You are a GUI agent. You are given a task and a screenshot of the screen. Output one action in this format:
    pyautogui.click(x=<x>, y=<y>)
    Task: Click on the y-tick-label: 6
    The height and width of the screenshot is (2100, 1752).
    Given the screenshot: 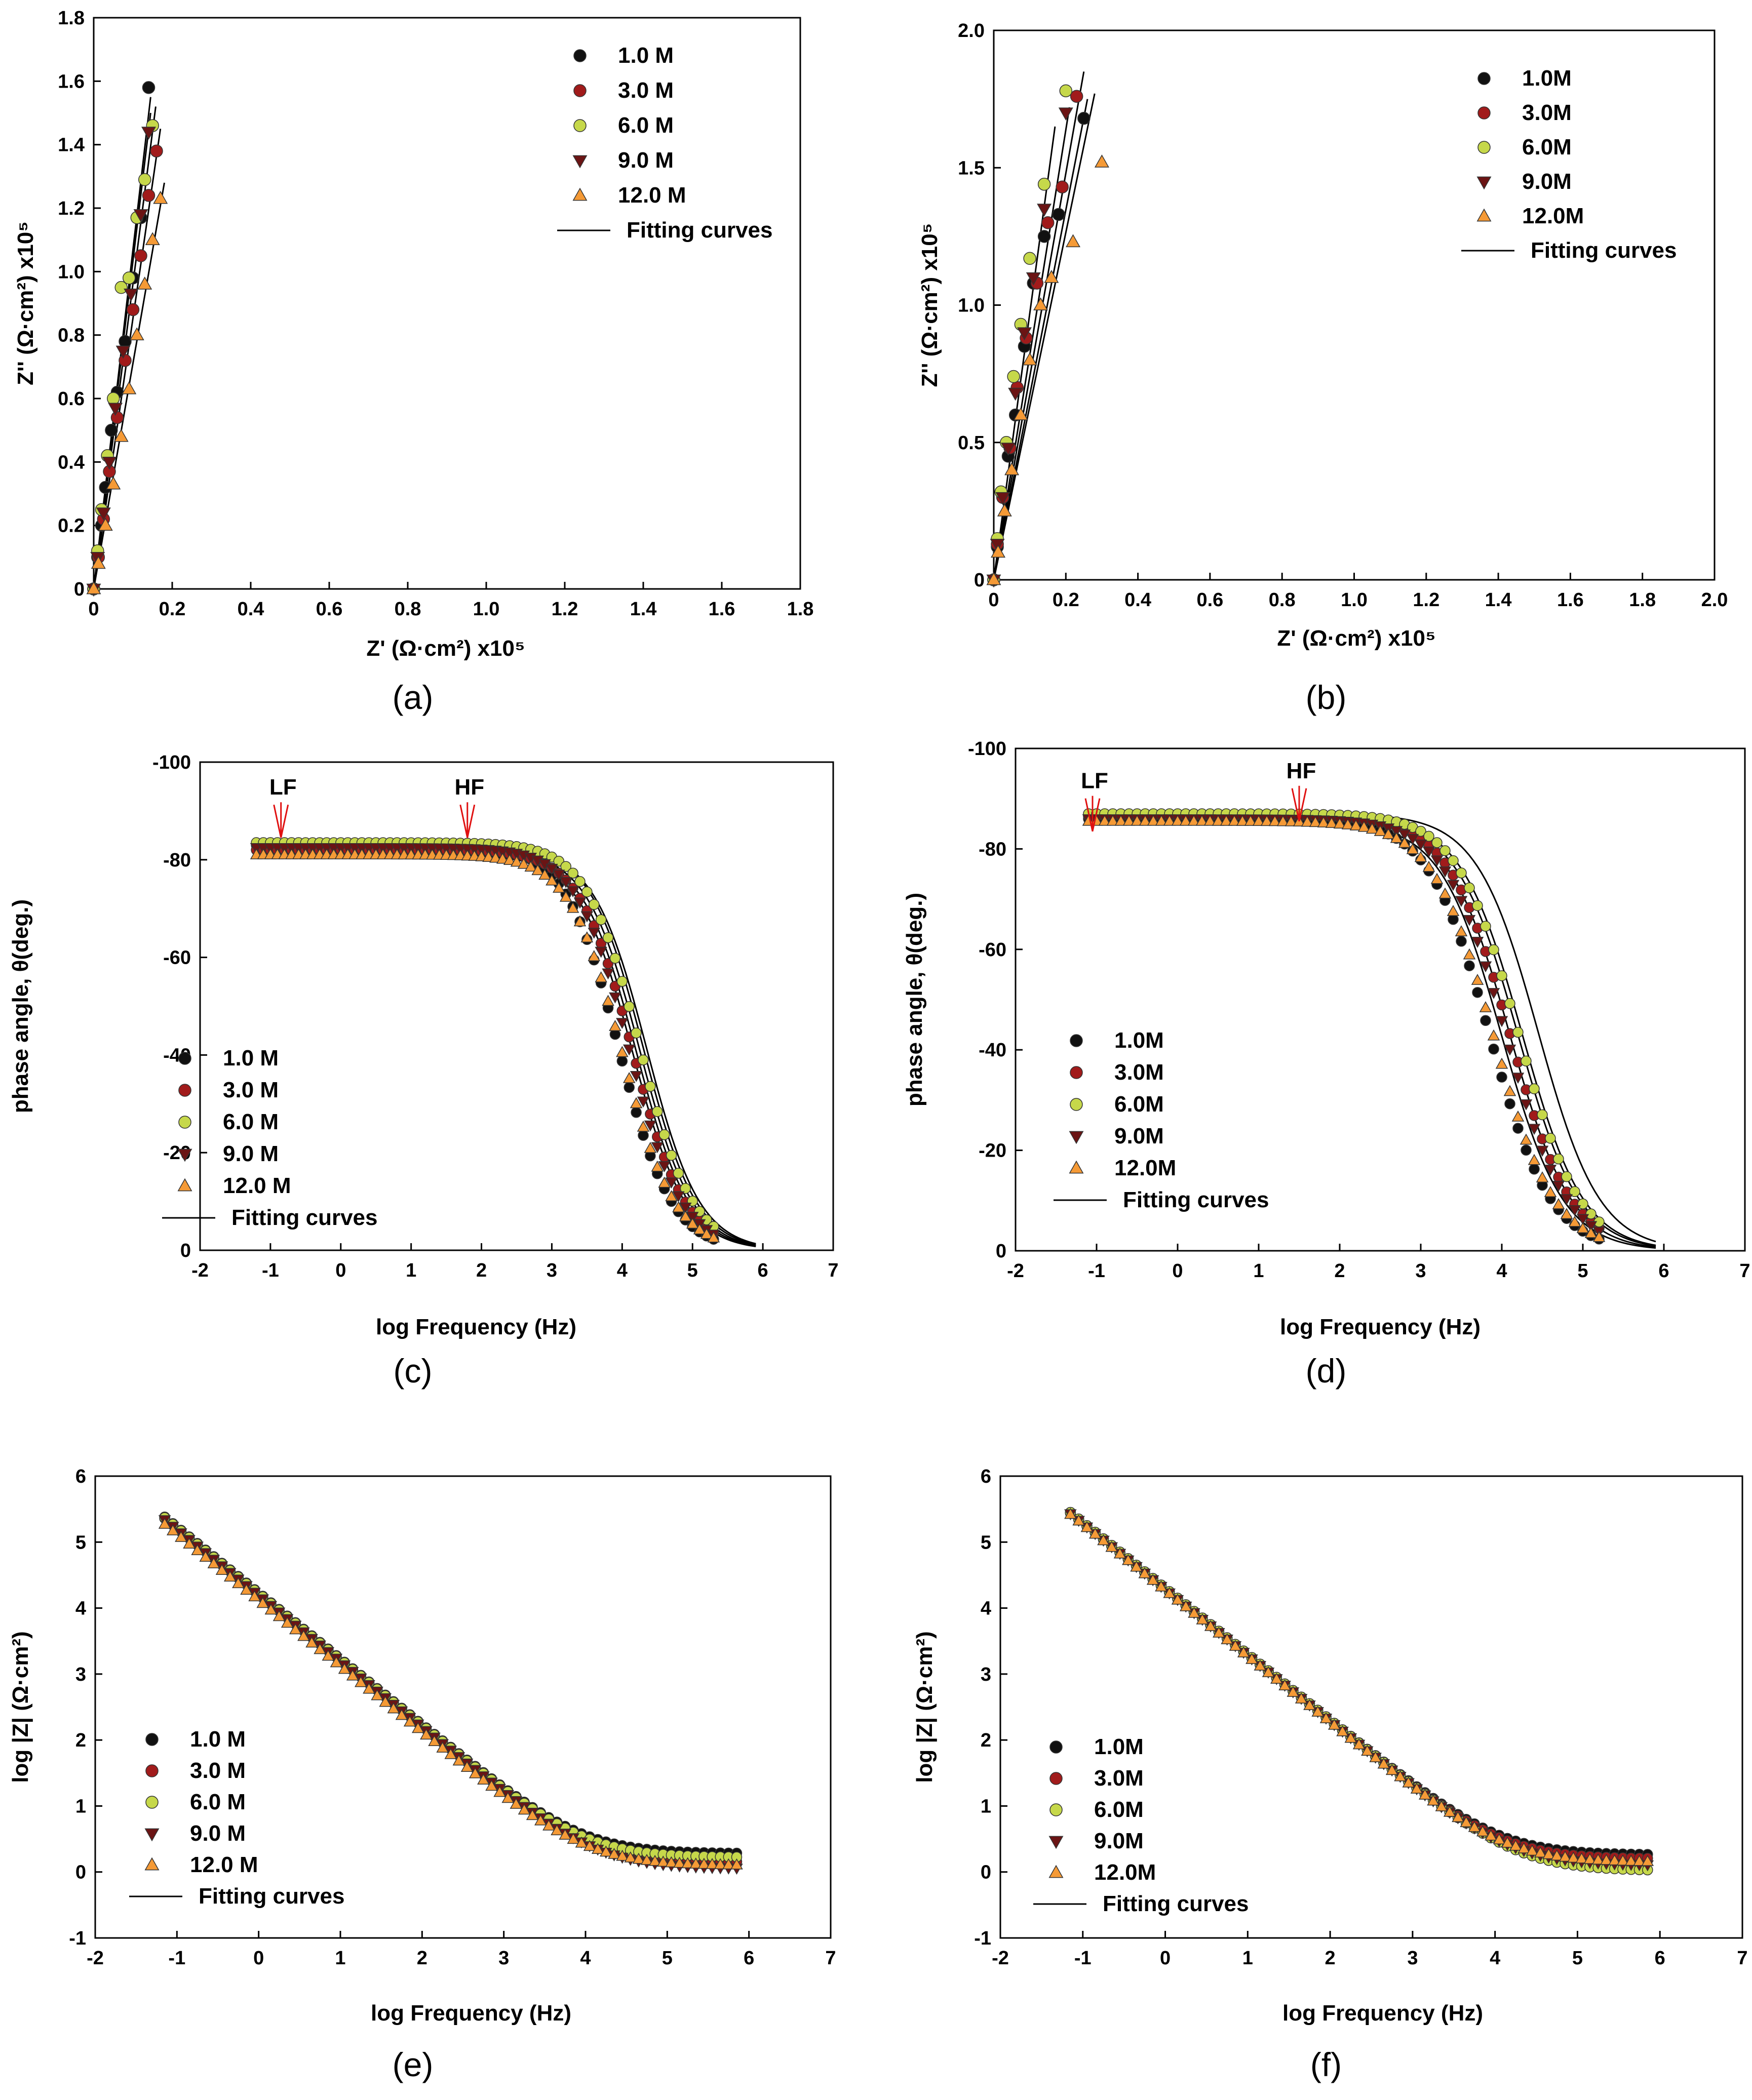 What is the action you would take?
    pyautogui.click(x=81, y=1476)
    